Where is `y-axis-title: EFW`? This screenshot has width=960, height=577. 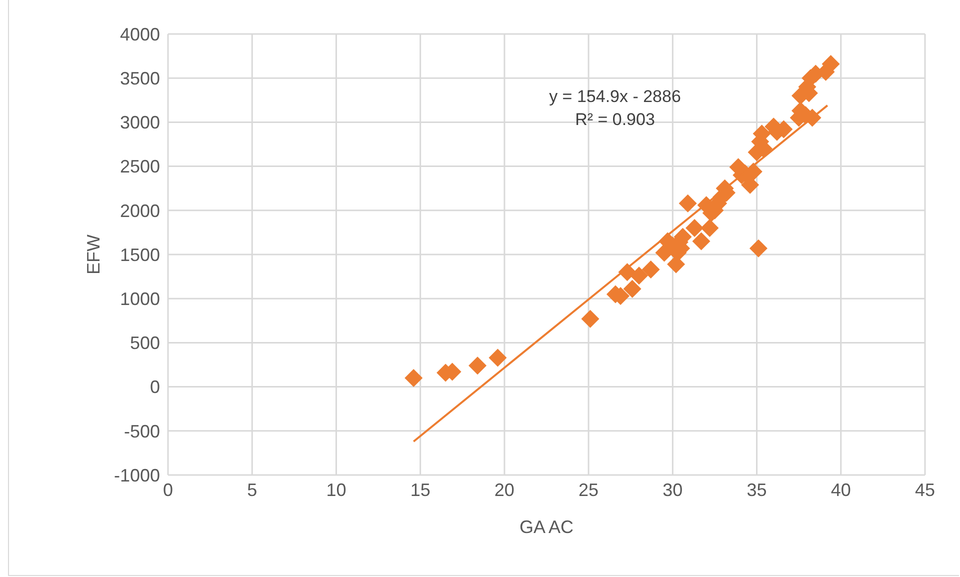 y-axis-title: EFW is located at coordinates (93, 254).